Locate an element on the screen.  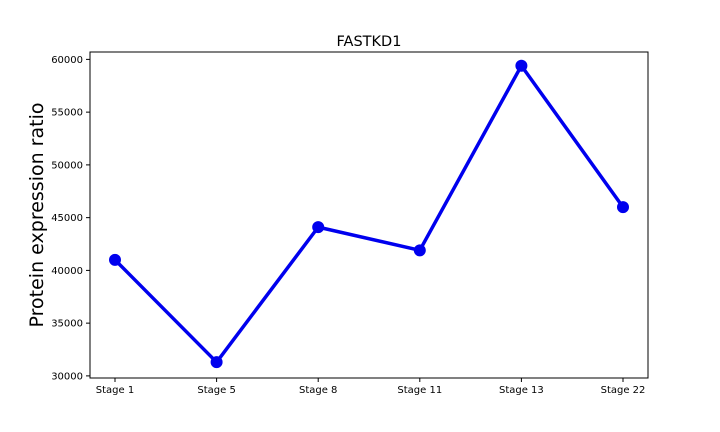
x-tick-label: Stage 13 is located at coordinates (521, 390).